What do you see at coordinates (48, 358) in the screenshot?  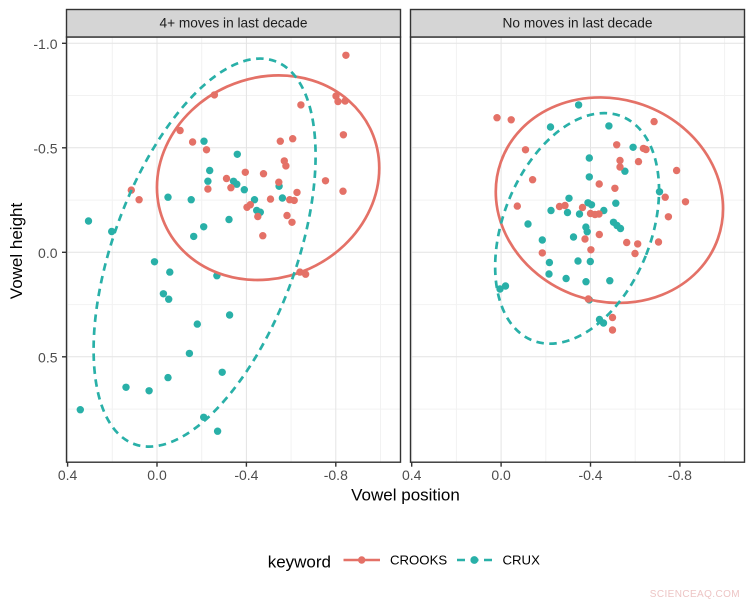 I see `svg-text: 0.5` at bounding box center [48, 358].